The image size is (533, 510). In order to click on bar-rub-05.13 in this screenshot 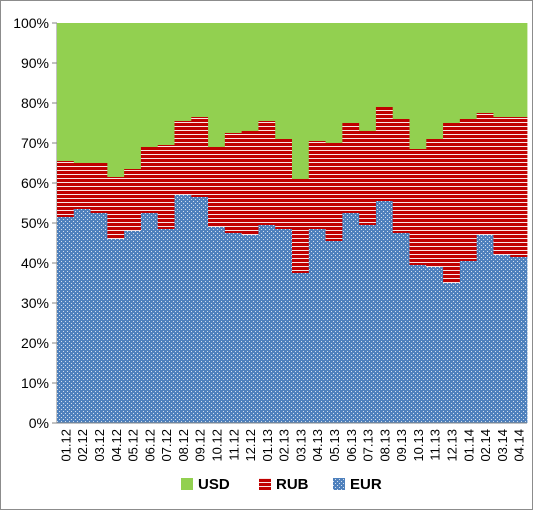, I will do `click(334, 192)`.